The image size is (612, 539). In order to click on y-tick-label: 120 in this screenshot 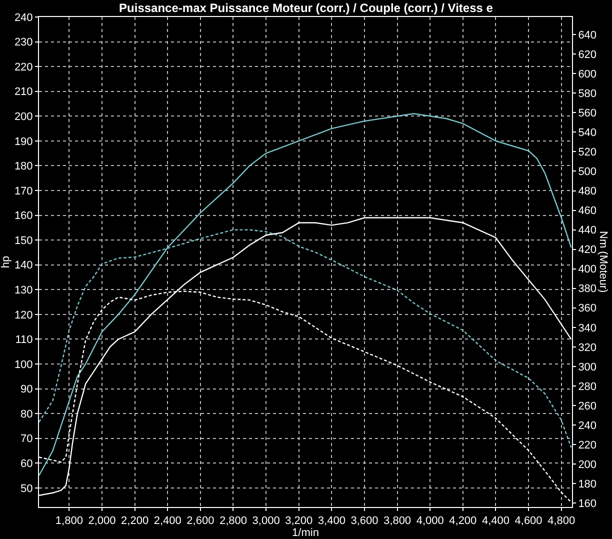, I will do `click(23, 315)`.